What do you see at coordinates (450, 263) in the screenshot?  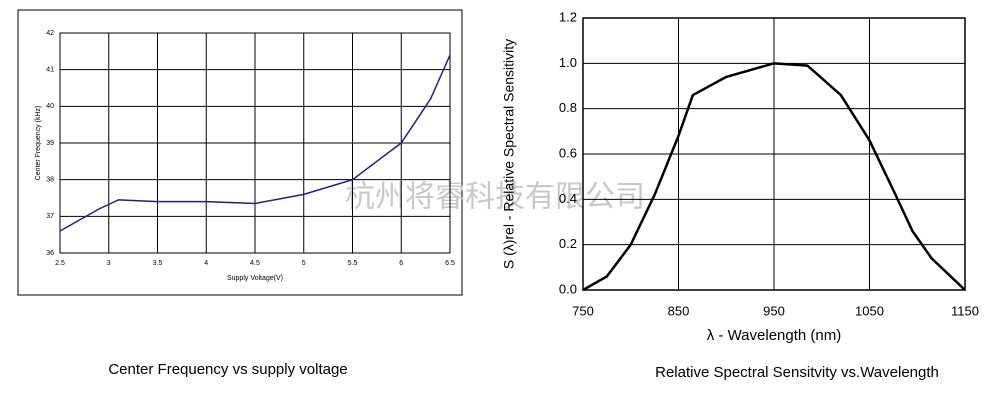 I see `x-tick-label: 6.5` at bounding box center [450, 263].